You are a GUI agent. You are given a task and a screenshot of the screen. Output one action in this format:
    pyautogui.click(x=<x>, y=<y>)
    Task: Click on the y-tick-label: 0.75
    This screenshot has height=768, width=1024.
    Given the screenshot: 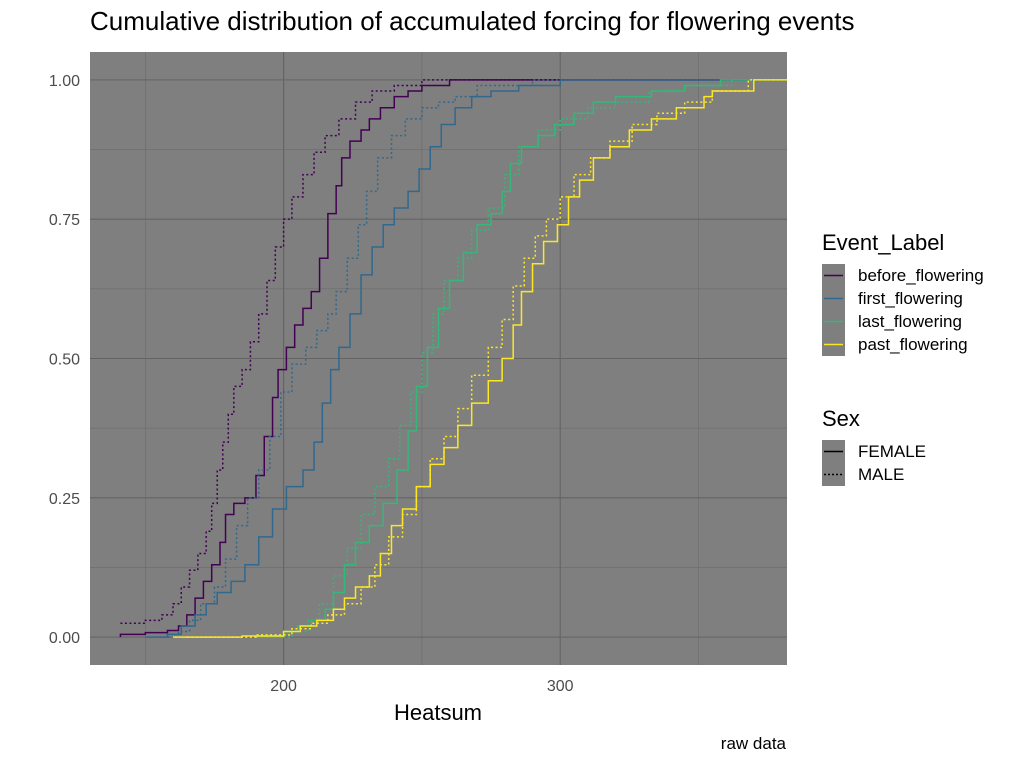 What is the action you would take?
    pyautogui.click(x=64, y=220)
    